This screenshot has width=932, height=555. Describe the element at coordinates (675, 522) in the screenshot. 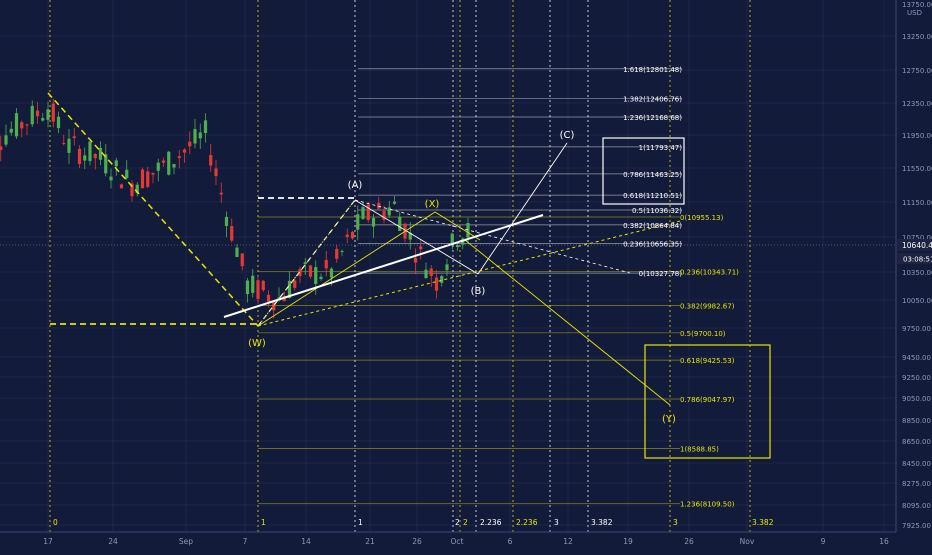

I see `time-fib-label: 3` at that location.